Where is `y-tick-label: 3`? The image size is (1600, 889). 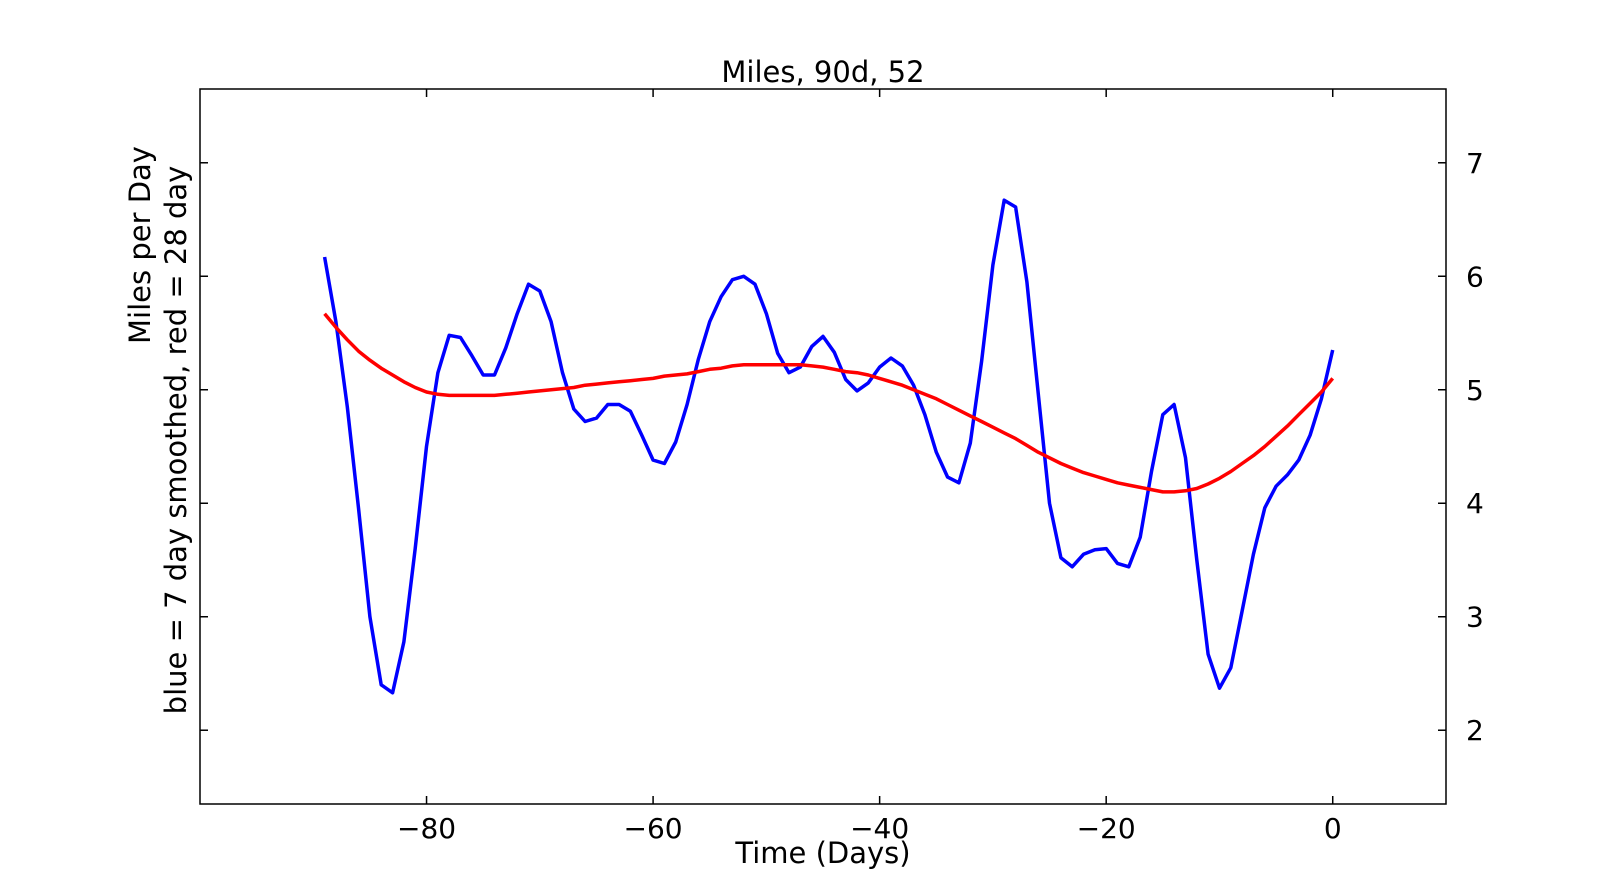 y-tick-label: 3 is located at coordinates (1475, 617).